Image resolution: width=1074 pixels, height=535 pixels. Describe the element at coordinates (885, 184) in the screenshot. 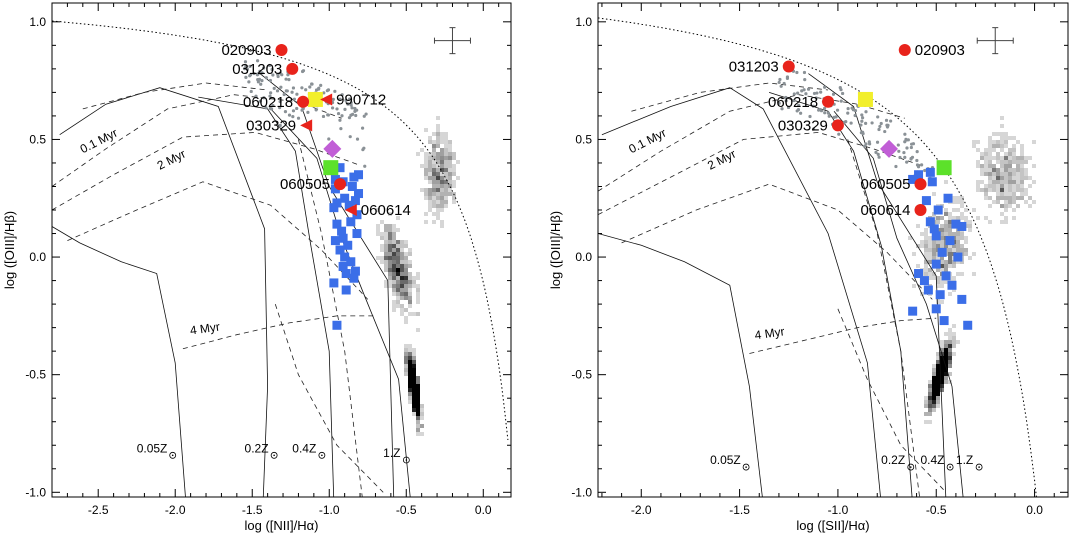

I see `grb-label: 060505` at that location.